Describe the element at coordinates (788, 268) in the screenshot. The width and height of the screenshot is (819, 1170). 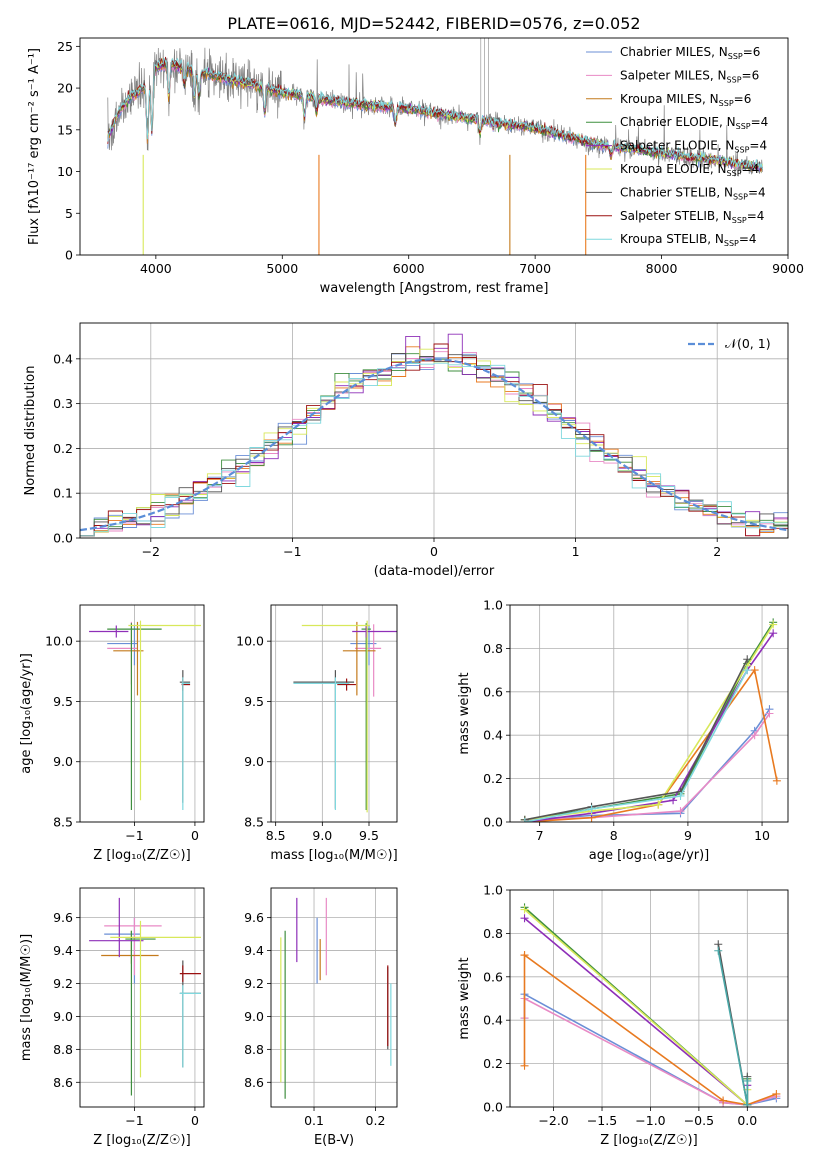
I see `x-tick-label: 9000` at that location.